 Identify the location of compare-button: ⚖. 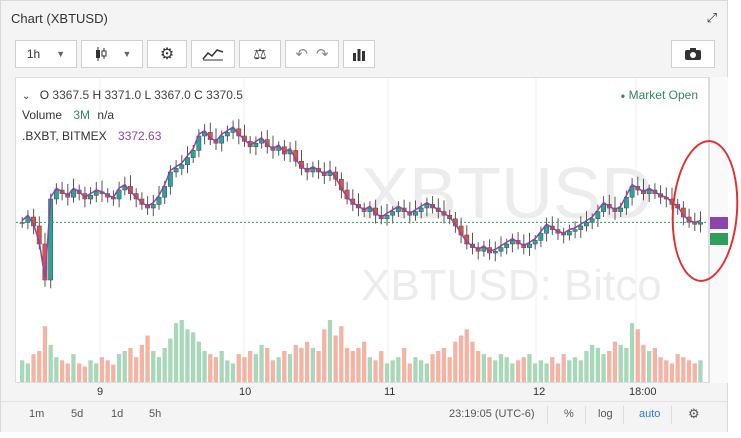
(260, 54).